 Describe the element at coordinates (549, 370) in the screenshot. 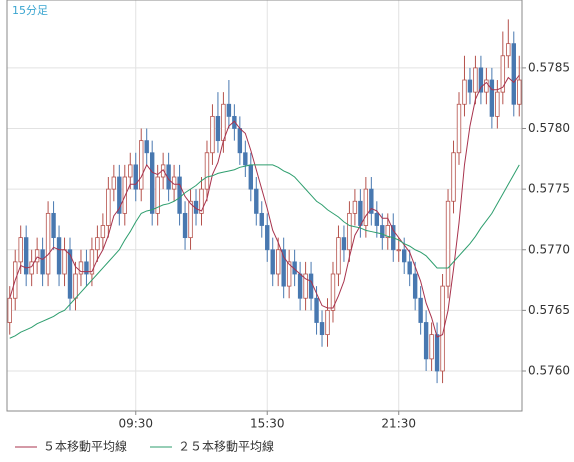

I see `y-tick-label: 0.5760` at that location.